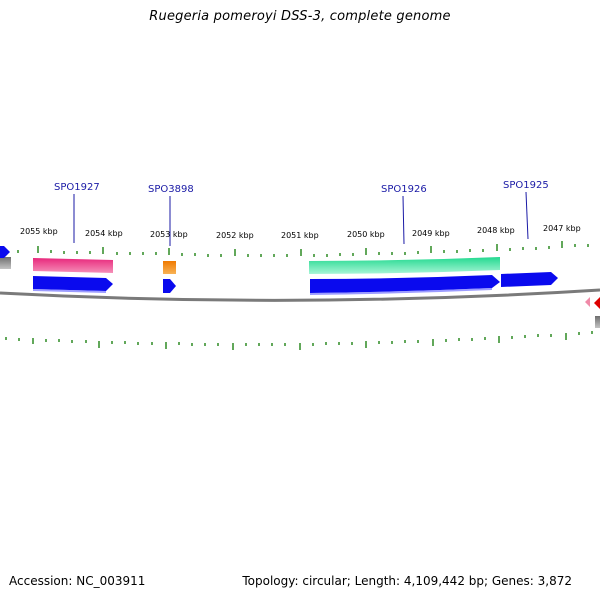 The height and width of the screenshot is (600, 600). I want to click on tick-label: 2048 kbp, so click(496, 230).